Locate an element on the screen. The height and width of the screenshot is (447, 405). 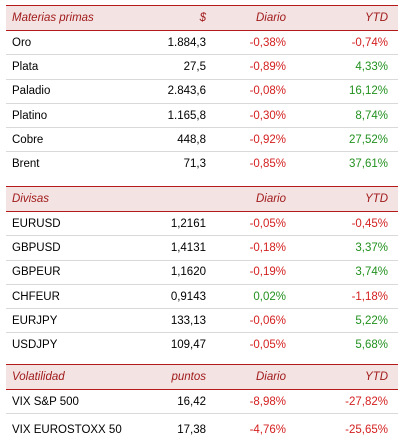
table-row: EURUSD 1,2161 -0,05% -0,45% is located at coordinates (202, 224).